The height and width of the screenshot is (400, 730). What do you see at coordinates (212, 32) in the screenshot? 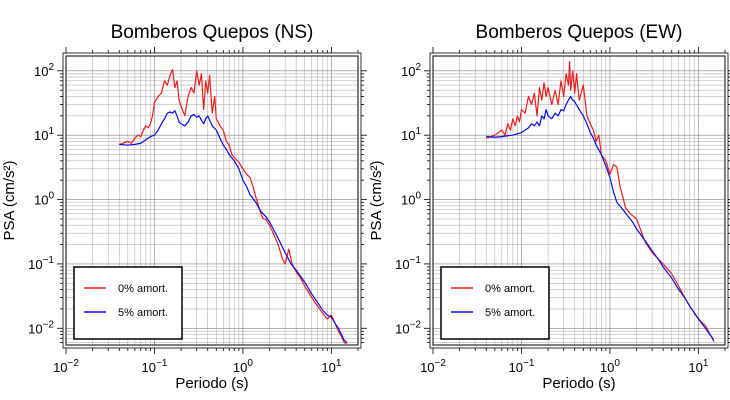
I see `chart-title: Bomberos Quepos (NS)` at bounding box center [212, 32].